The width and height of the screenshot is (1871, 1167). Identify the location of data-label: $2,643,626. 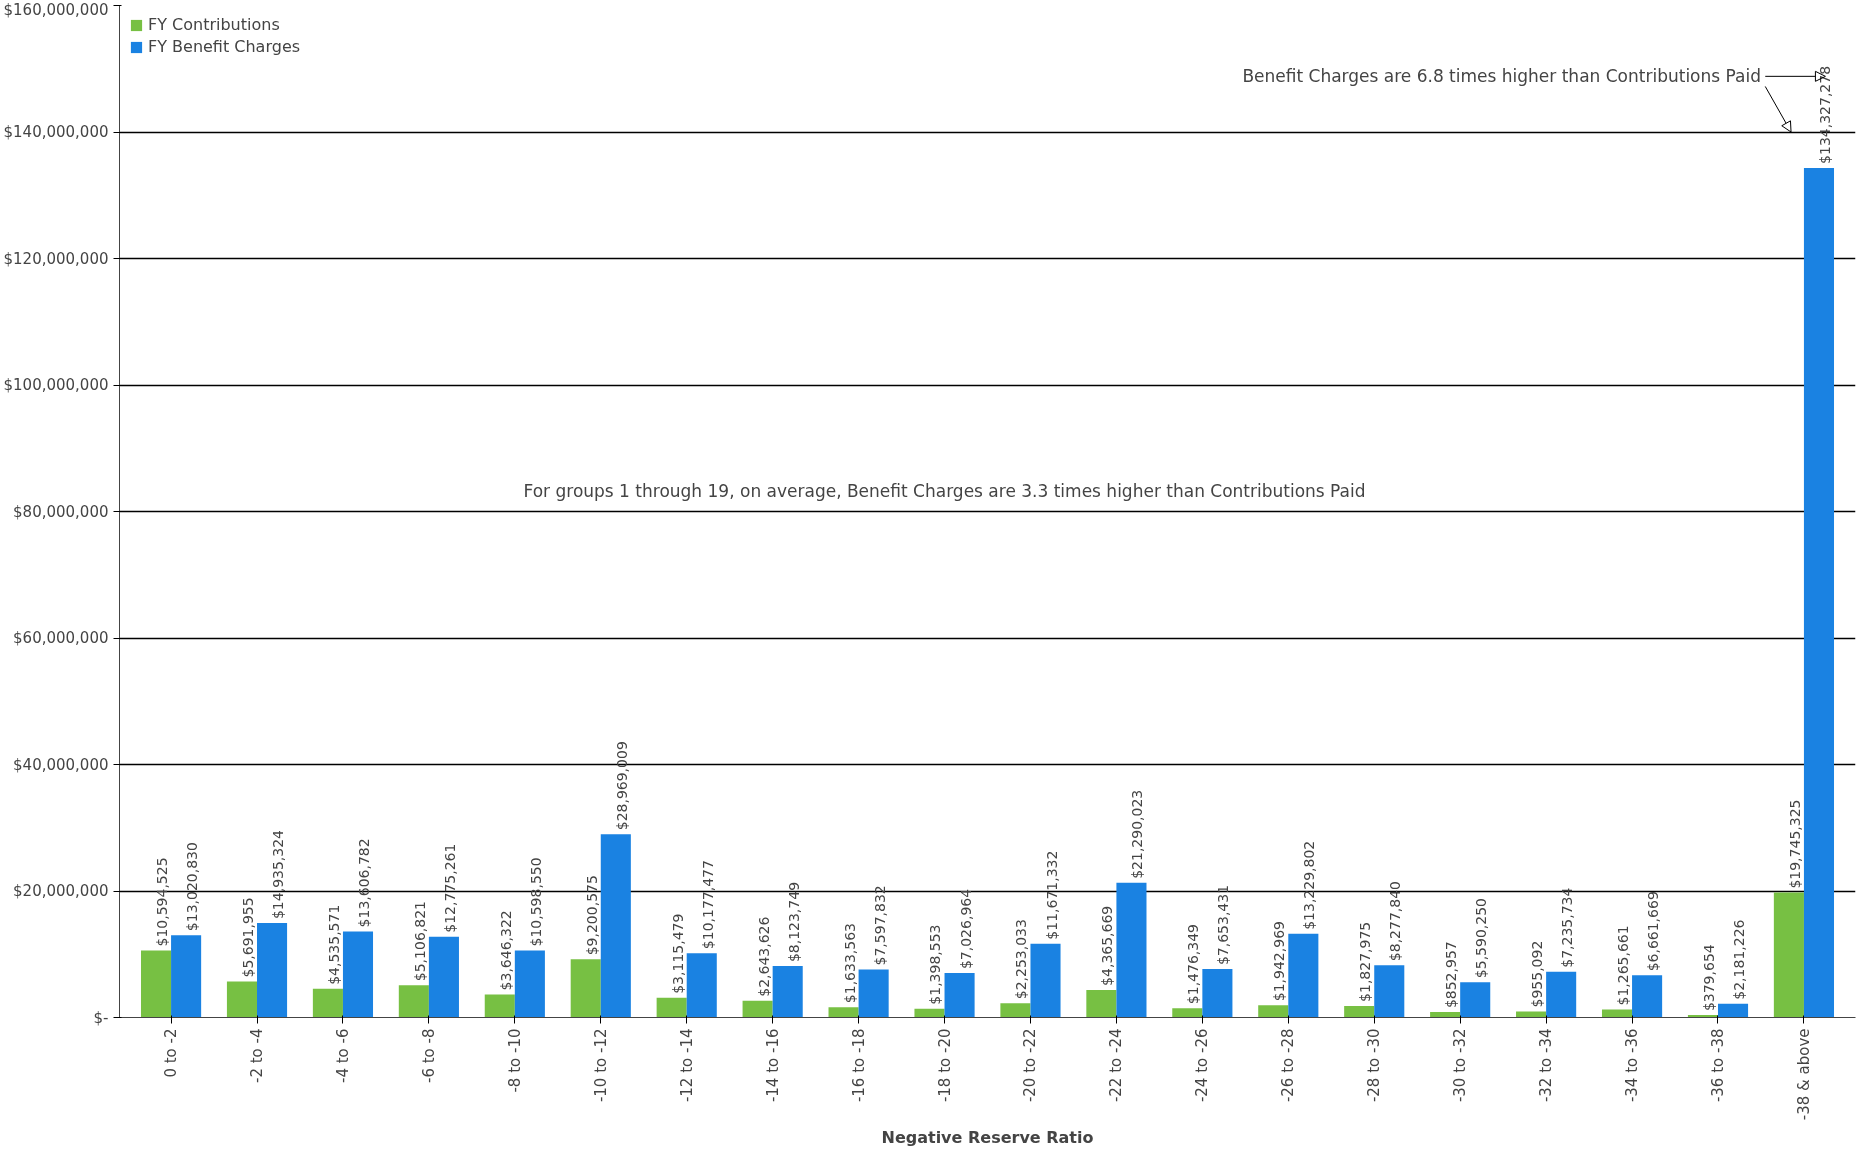
(763, 956).